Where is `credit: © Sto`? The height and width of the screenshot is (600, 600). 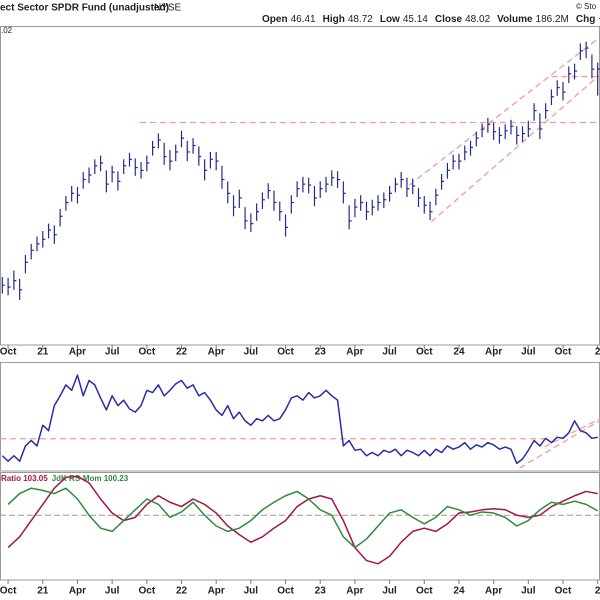 credit: © Sto is located at coordinates (586, 6).